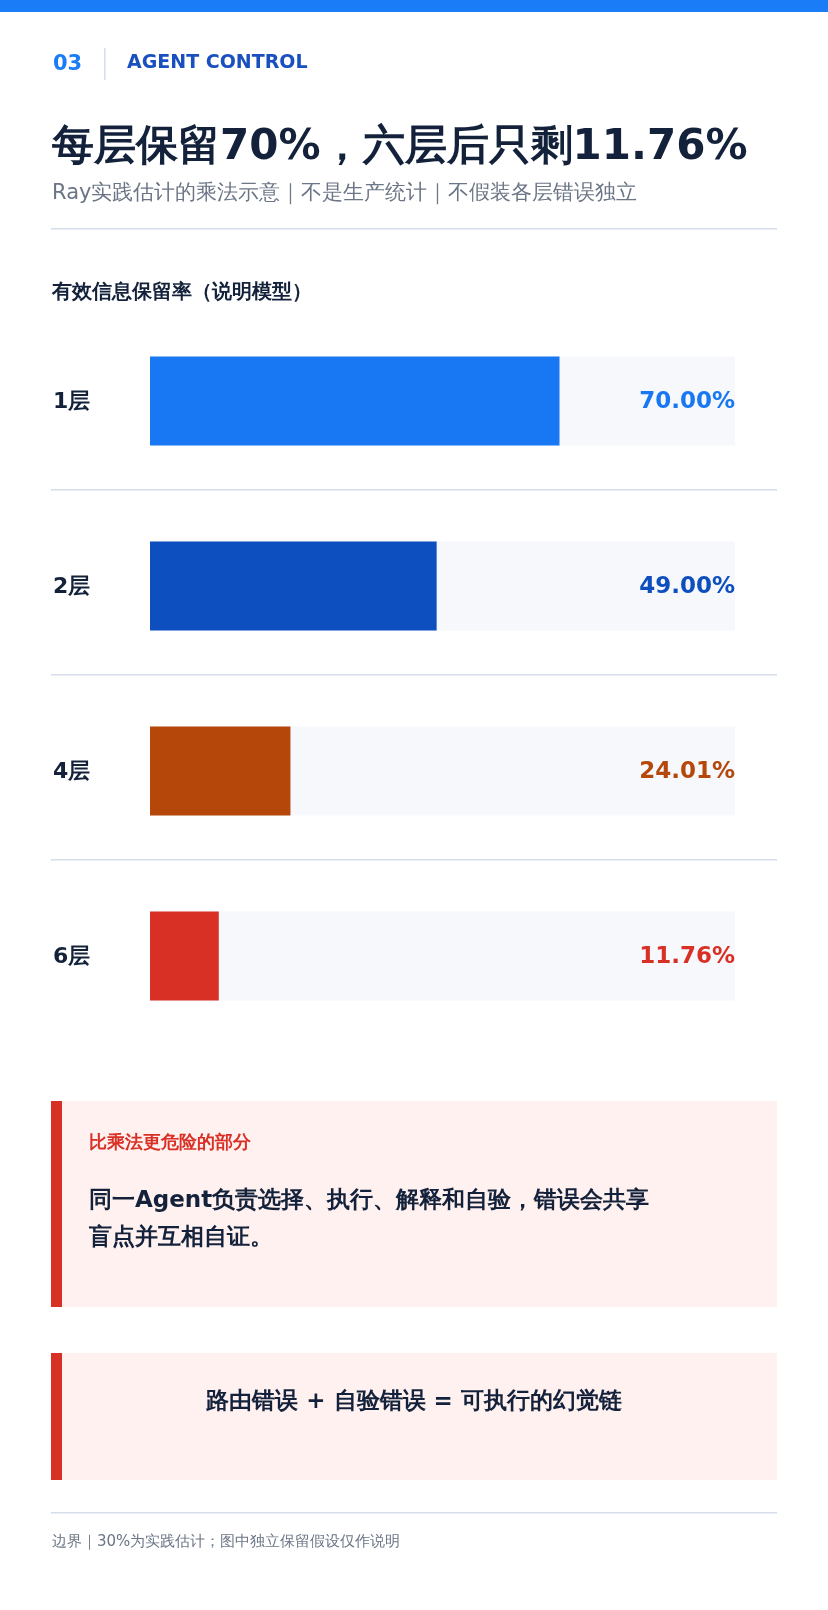 The height and width of the screenshot is (1610, 828). Describe the element at coordinates (687, 400) in the screenshot. I see `data-label: 70.00%` at that location.